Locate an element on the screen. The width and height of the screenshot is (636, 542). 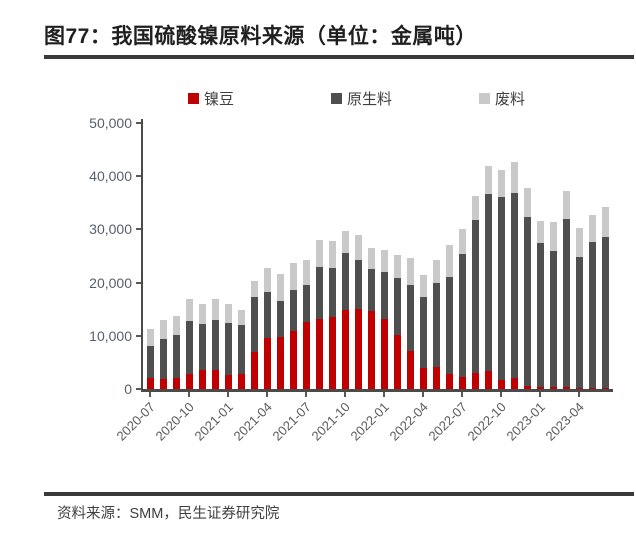
y-axis is located at coordinates (142, 255).